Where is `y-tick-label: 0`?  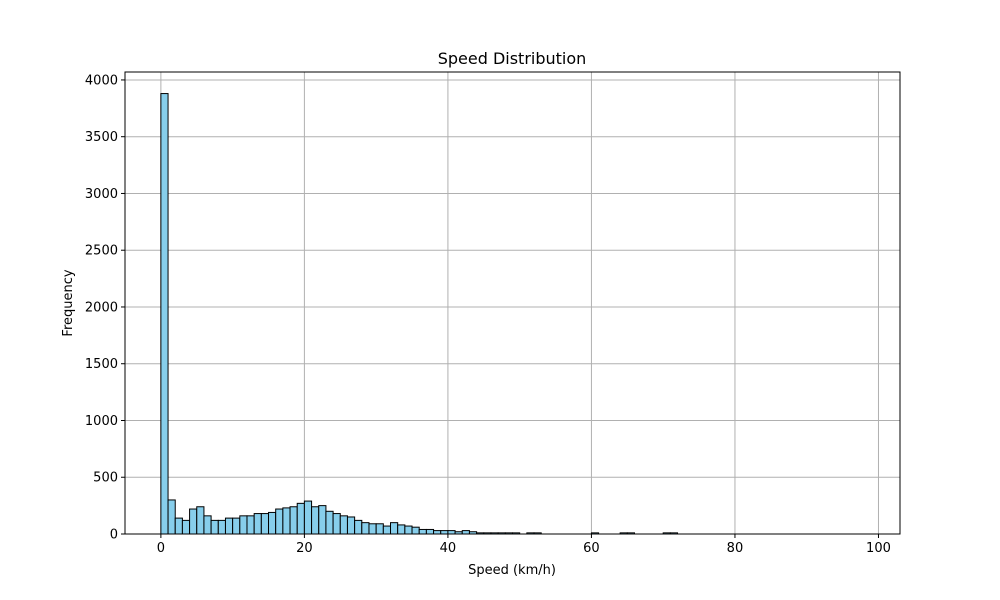
y-tick-label: 0 is located at coordinates (114, 535).